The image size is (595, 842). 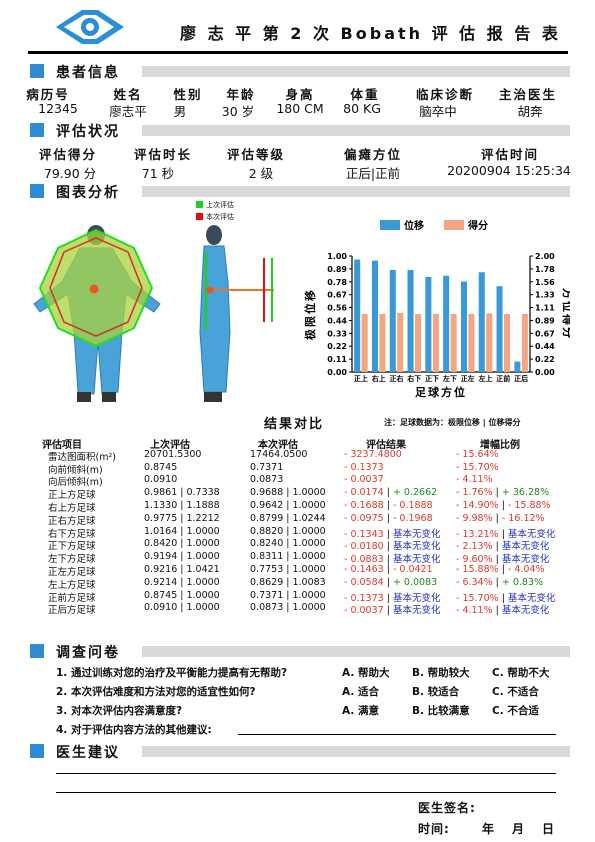 I want to click on y-axis-label-right: 方位得分, so click(x=565, y=314).